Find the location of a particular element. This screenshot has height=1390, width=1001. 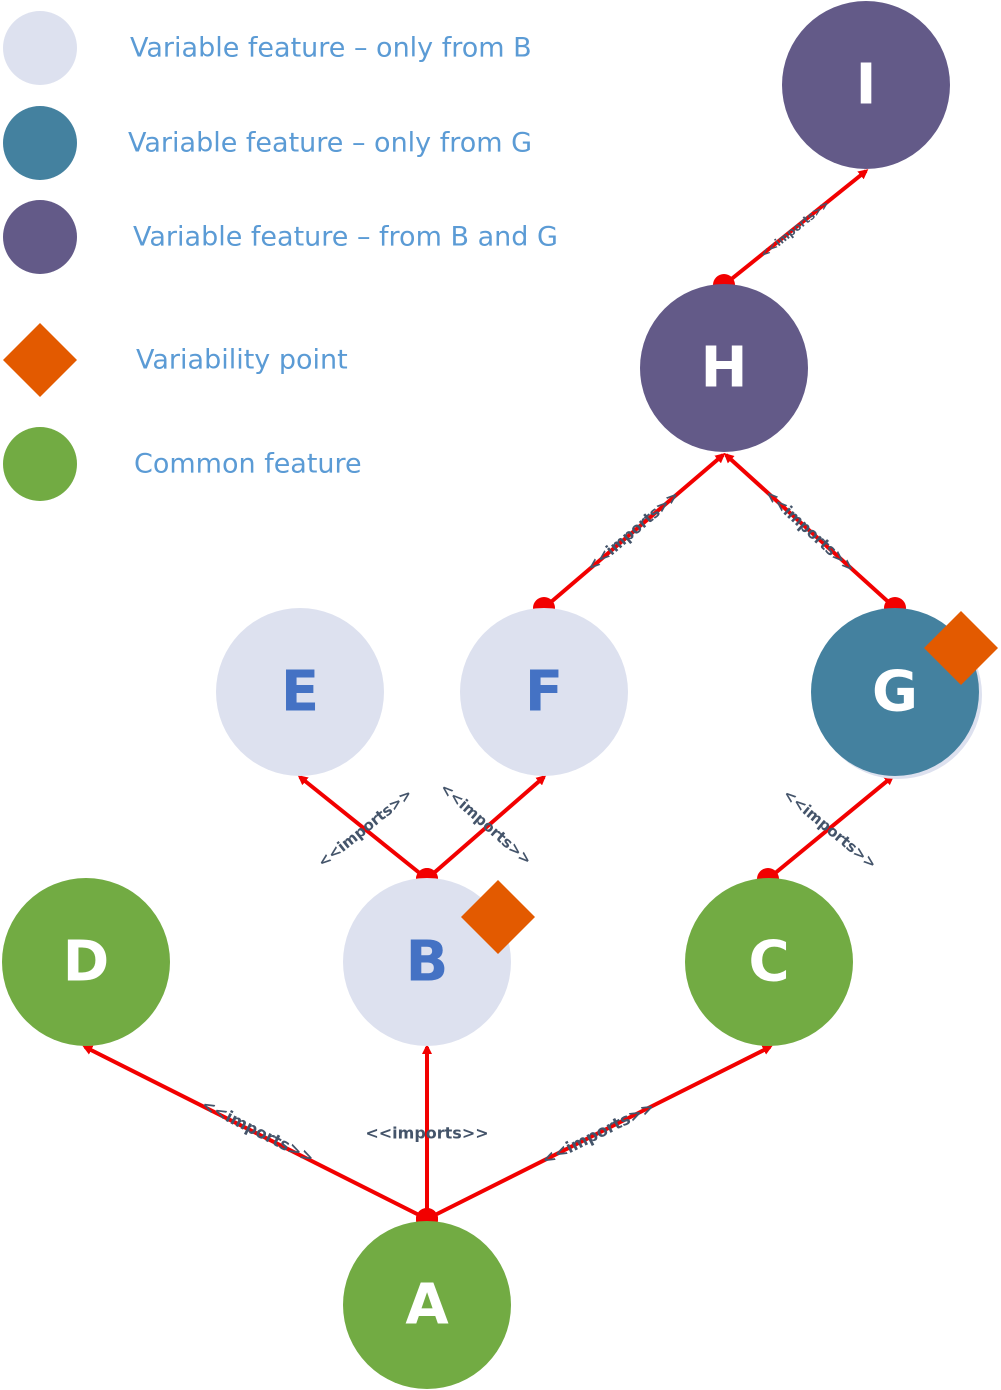

variability-point-g is located at coordinates (961, 648).